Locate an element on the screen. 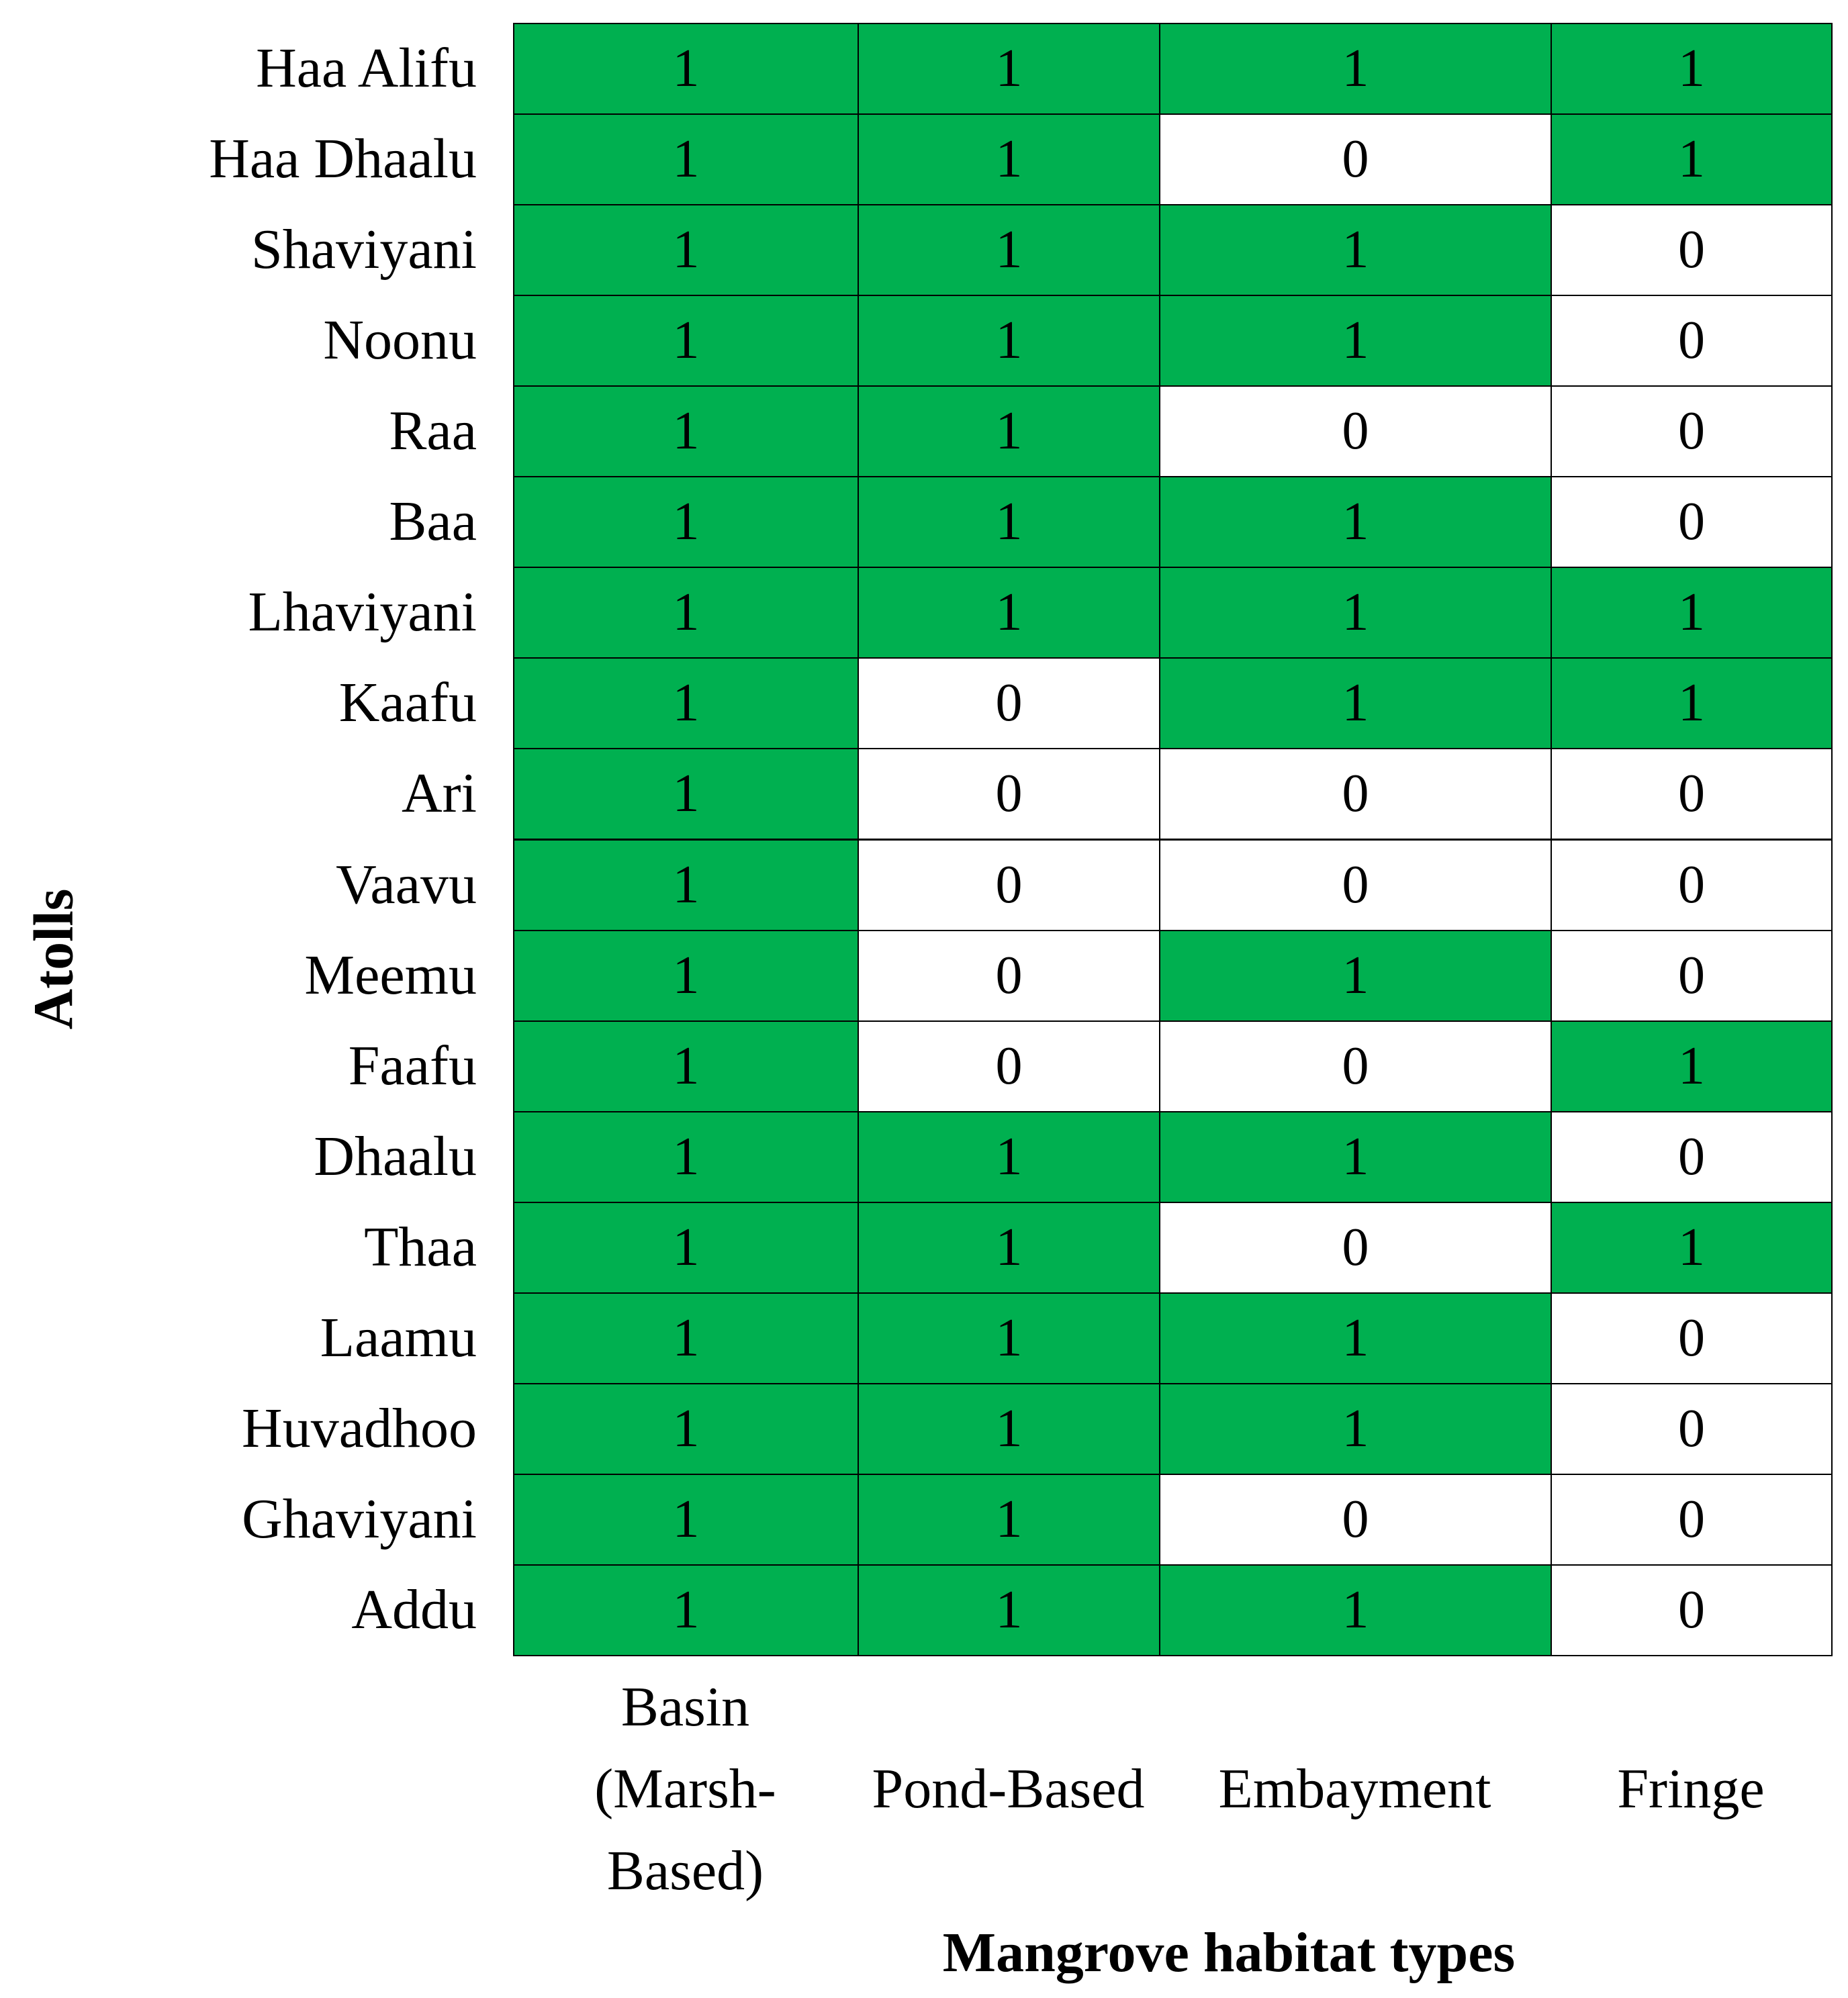  y-axis-label: Atolls is located at coordinates (53, 959).